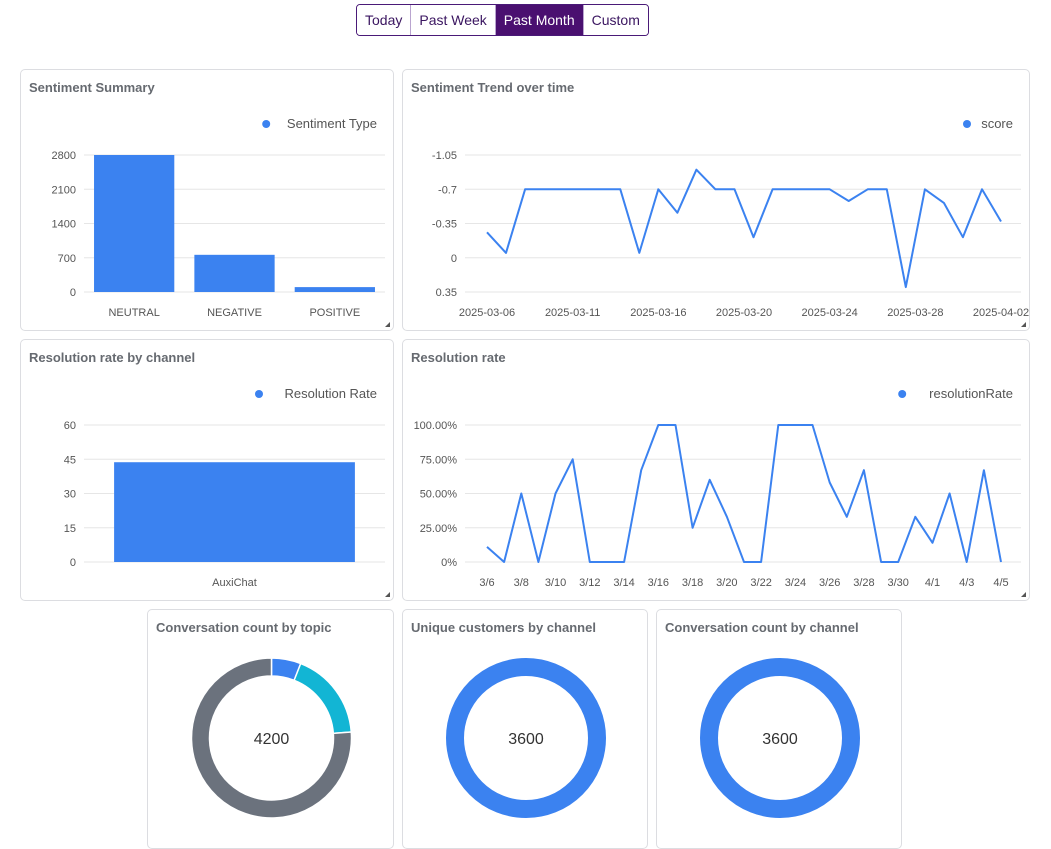 This screenshot has width=1051, height=849. I want to click on y-tick-label: 100.00%, so click(436, 426).